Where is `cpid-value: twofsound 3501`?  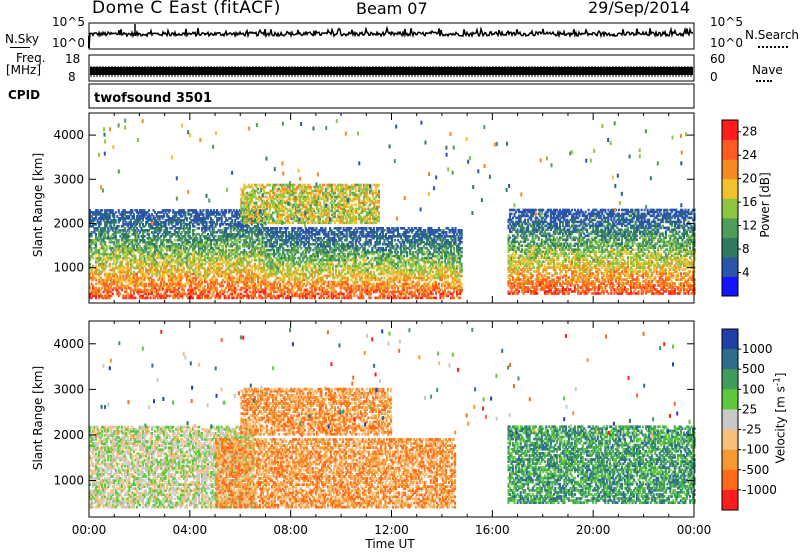
cpid-value: twofsound 3501 is located at coordinates (153, 98).